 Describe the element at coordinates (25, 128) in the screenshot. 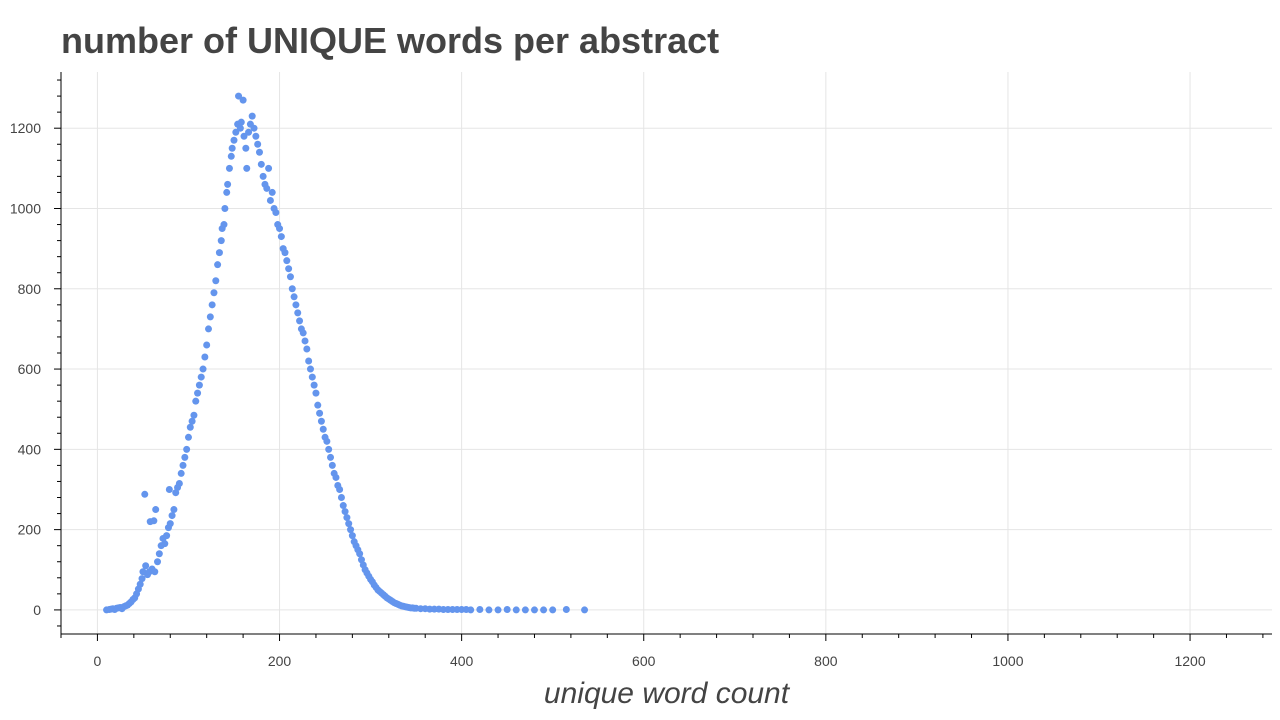

I see `y-tick-label: 1200` at that location.